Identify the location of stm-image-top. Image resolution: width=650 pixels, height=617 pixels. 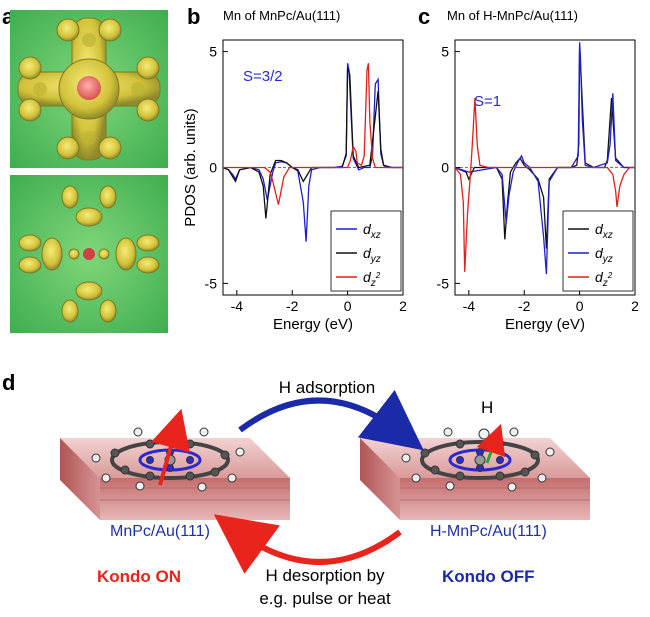
(89, 89).